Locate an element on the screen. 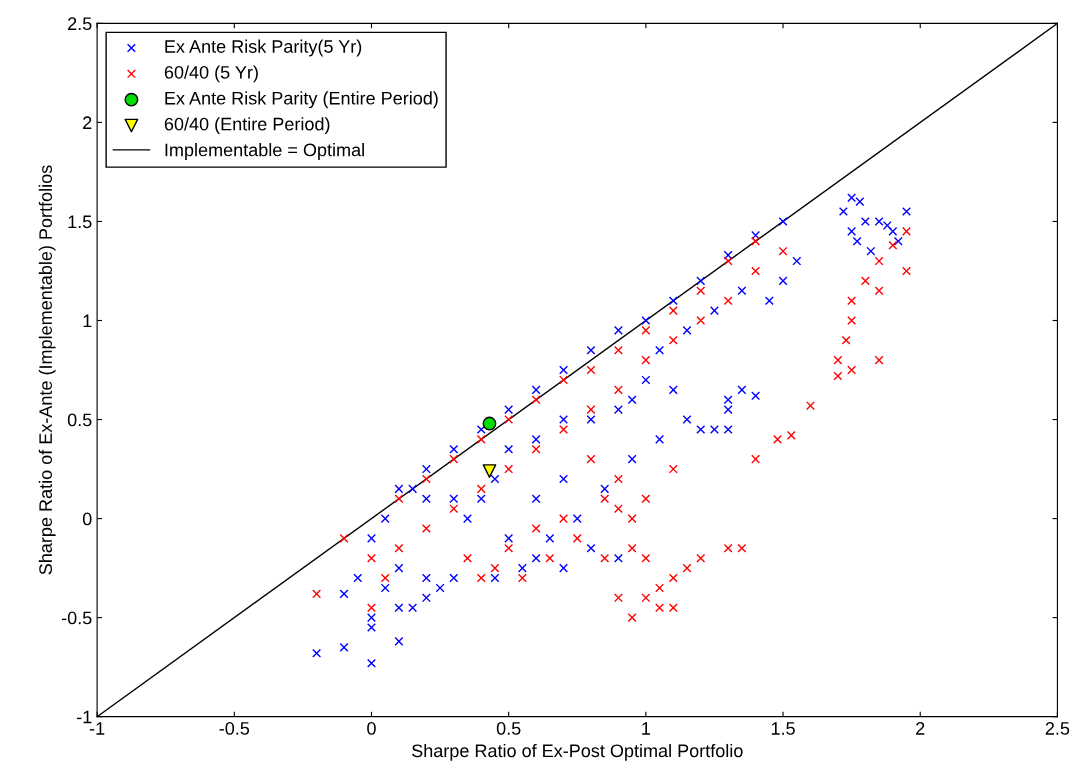  x-tick-label: 2 is located at coordinates (920, 728).